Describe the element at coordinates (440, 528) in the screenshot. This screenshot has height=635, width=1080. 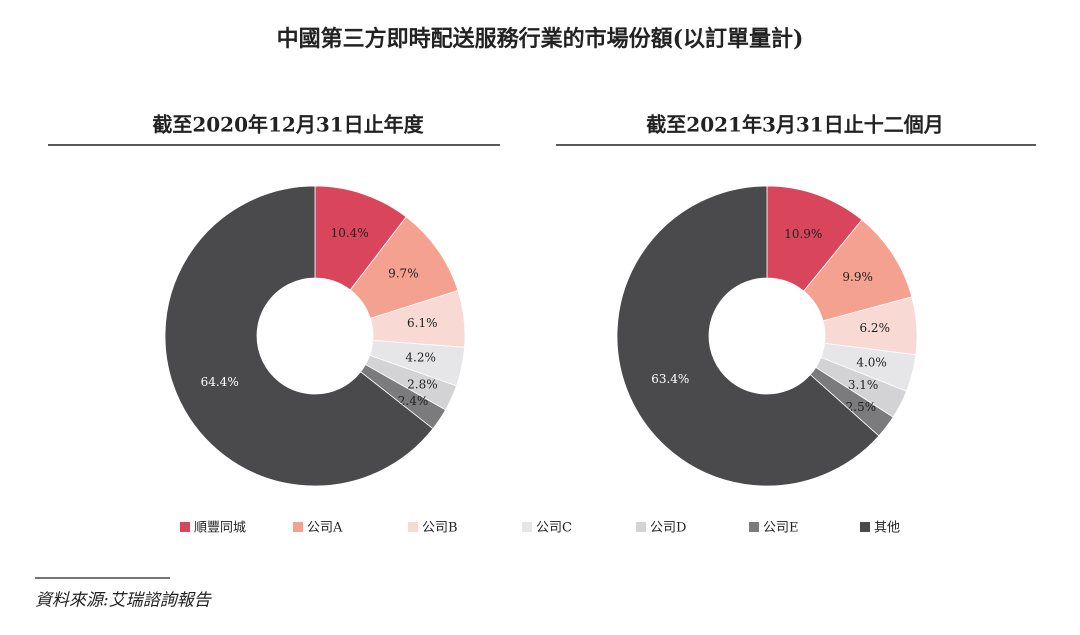
I see `legend-label: 公司B` at that location.